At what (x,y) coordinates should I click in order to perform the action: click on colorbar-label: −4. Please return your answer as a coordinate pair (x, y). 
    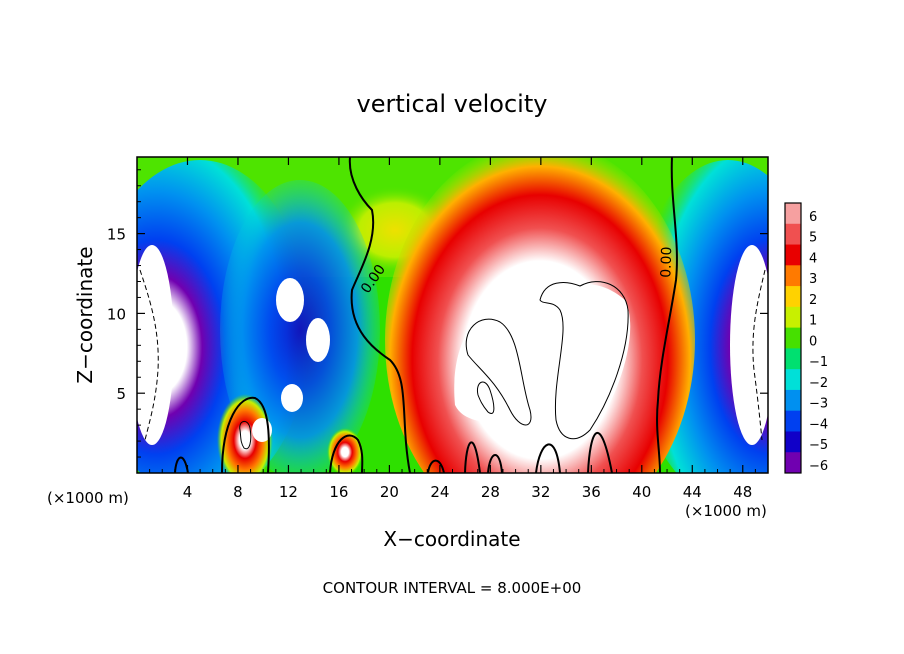
    Looking at the image, I should click on (818, 424).